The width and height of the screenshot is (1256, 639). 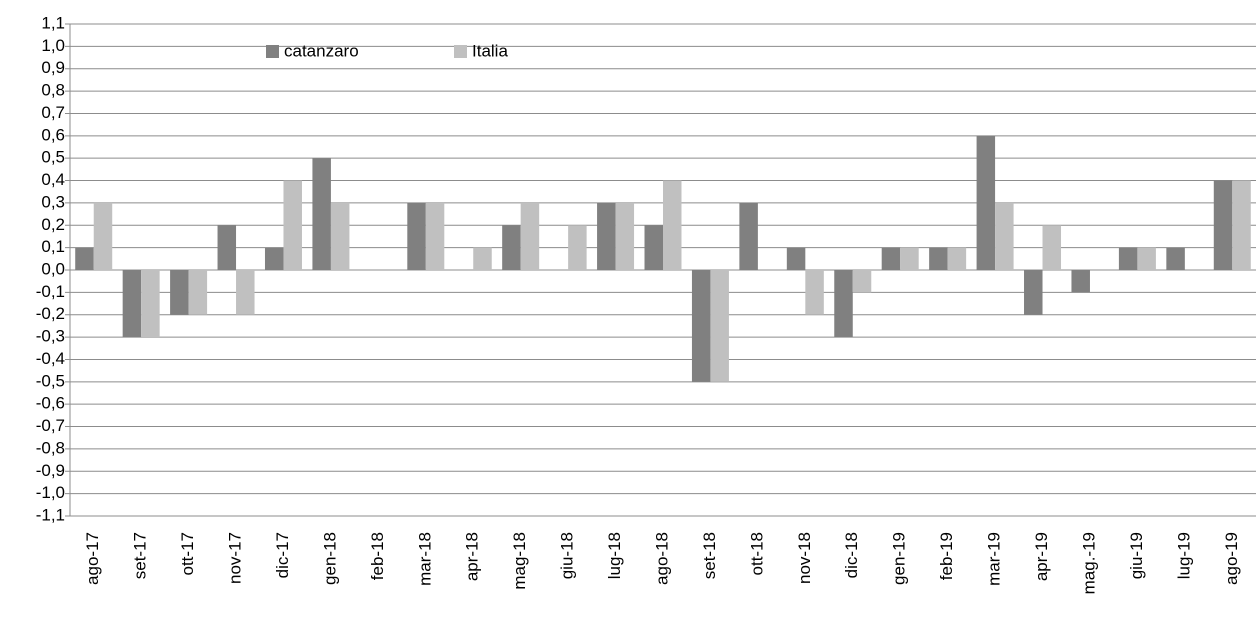 What do you see at coordinates (567, 555) in the screenshot?
I see `x-tick-label: giu-18` at bounding box center [567, 555].